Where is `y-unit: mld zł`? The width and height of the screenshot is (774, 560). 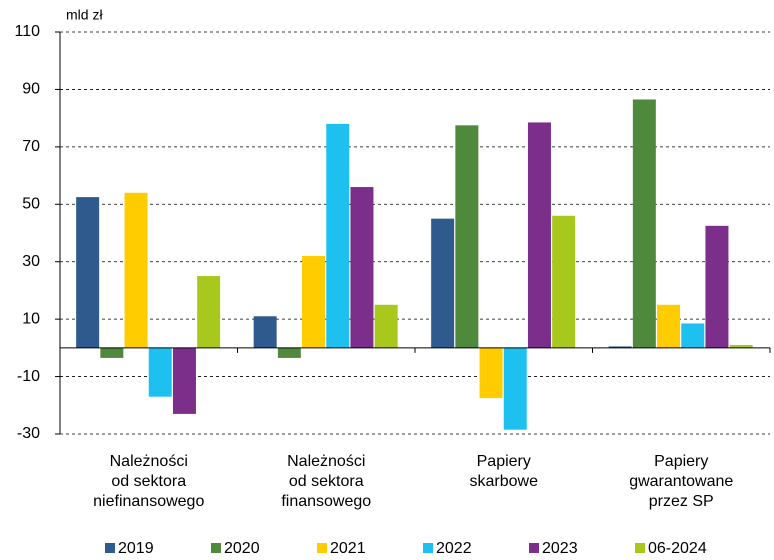
y-unit: mld zł is located at coordinates (84, 15).